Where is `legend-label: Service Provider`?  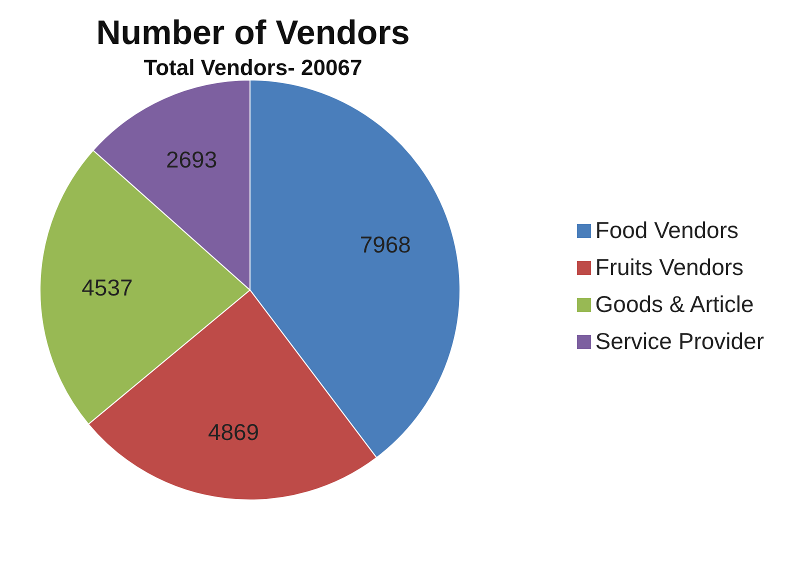 legend-label: Service Provider is located at coordinates (679, 341).